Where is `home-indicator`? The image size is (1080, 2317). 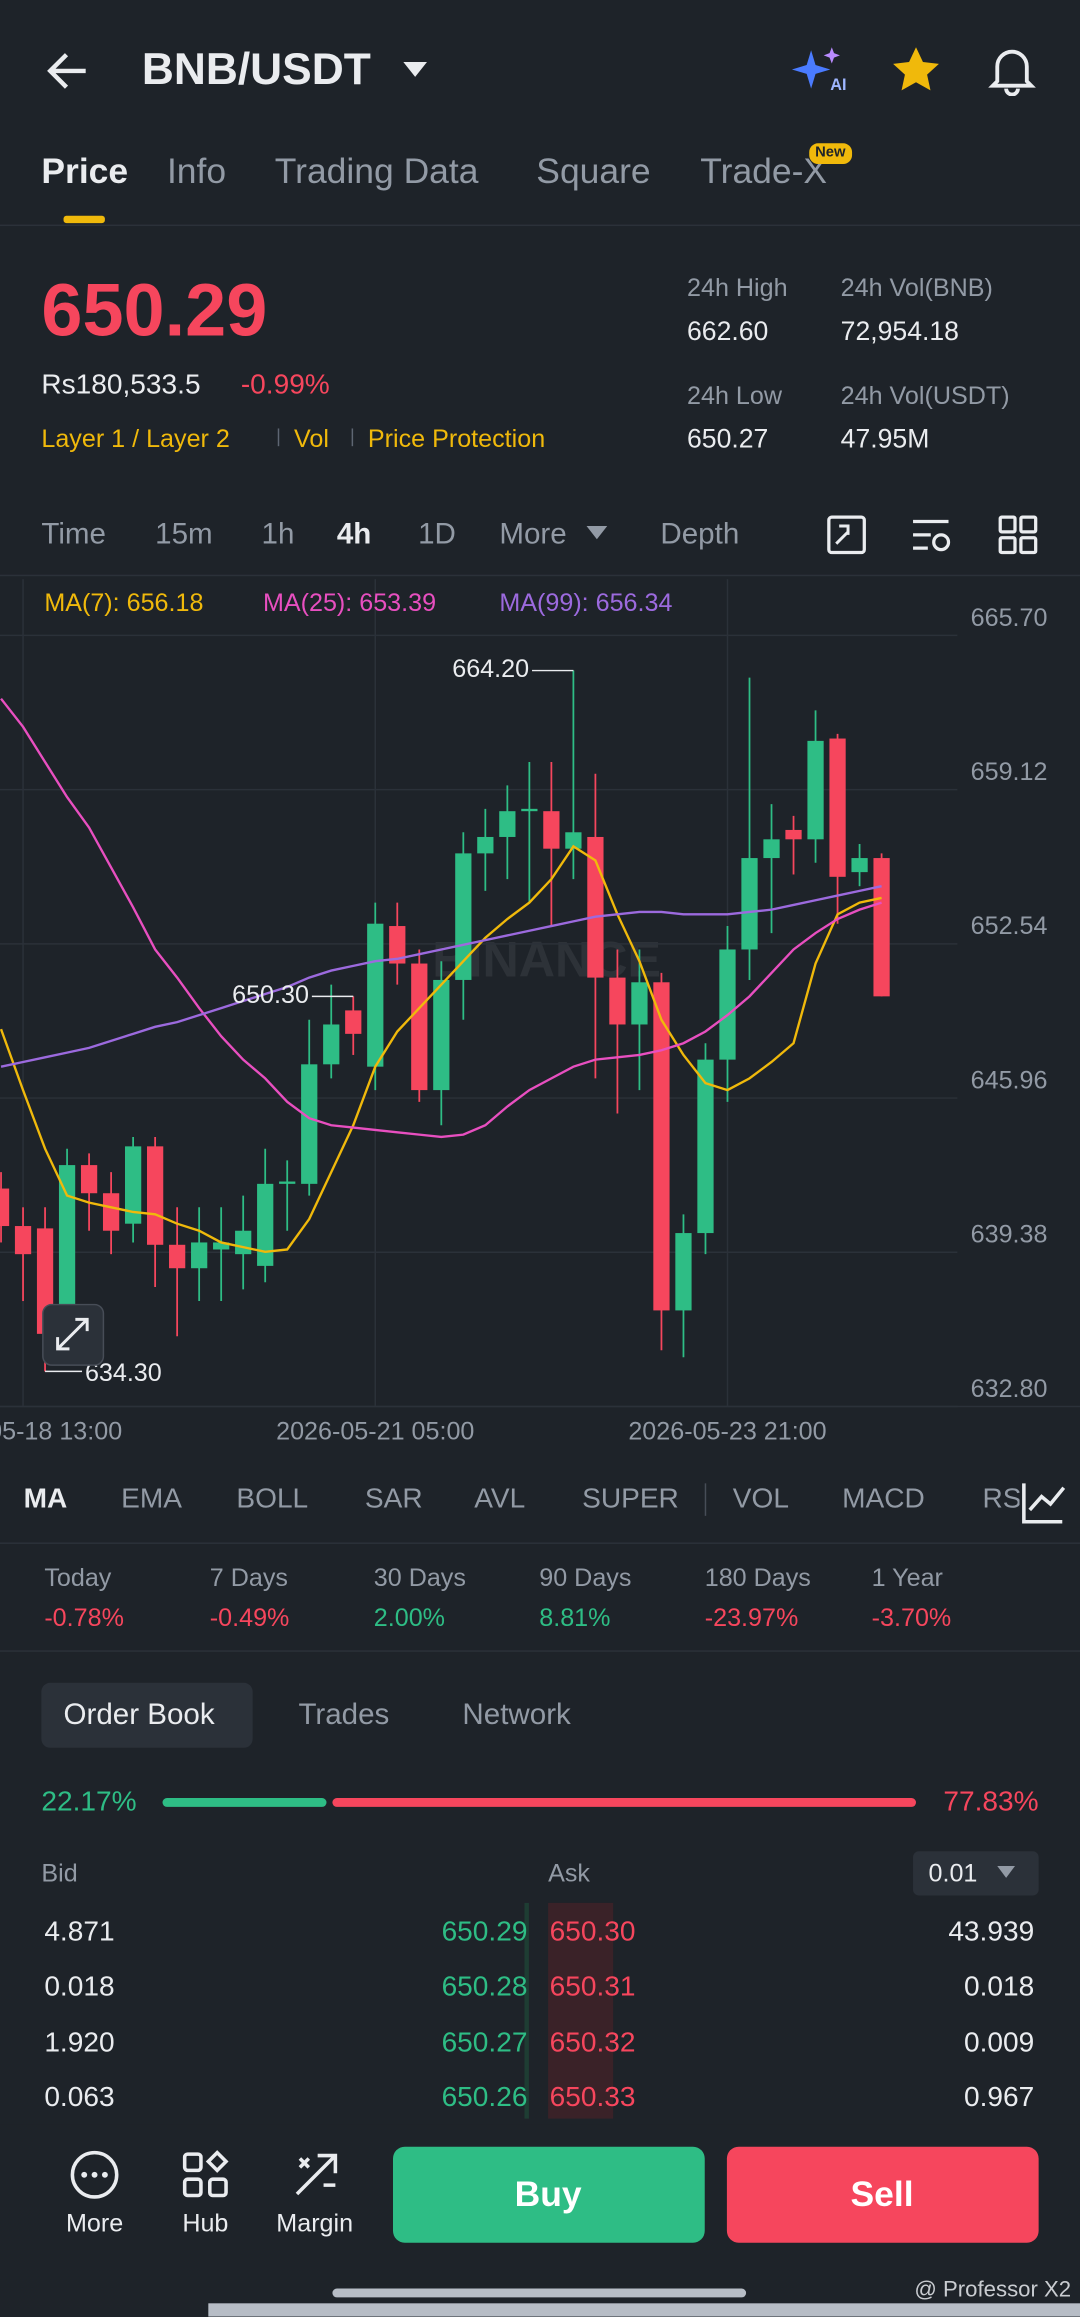 home-indicator is located at coordinates (539, 2293).